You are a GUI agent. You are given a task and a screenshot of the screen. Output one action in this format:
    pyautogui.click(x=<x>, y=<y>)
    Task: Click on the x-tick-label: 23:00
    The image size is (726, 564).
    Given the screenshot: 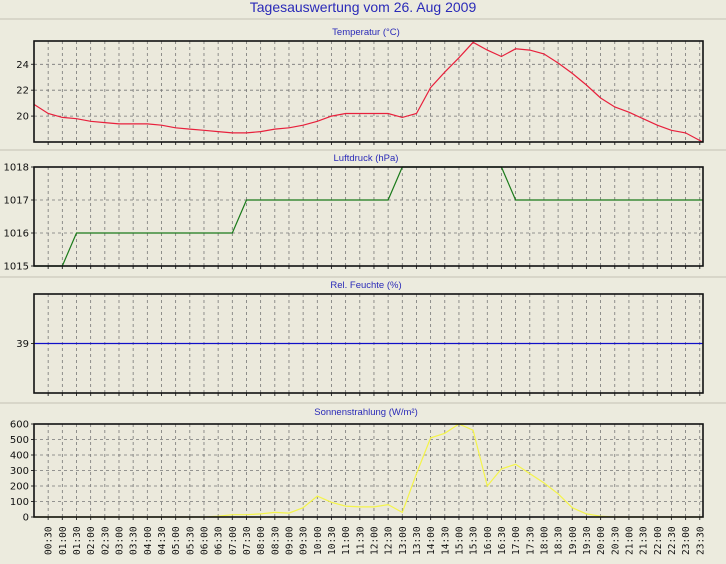 What is the action you would take?
    pyautogui.click(x=686, y=540)
    